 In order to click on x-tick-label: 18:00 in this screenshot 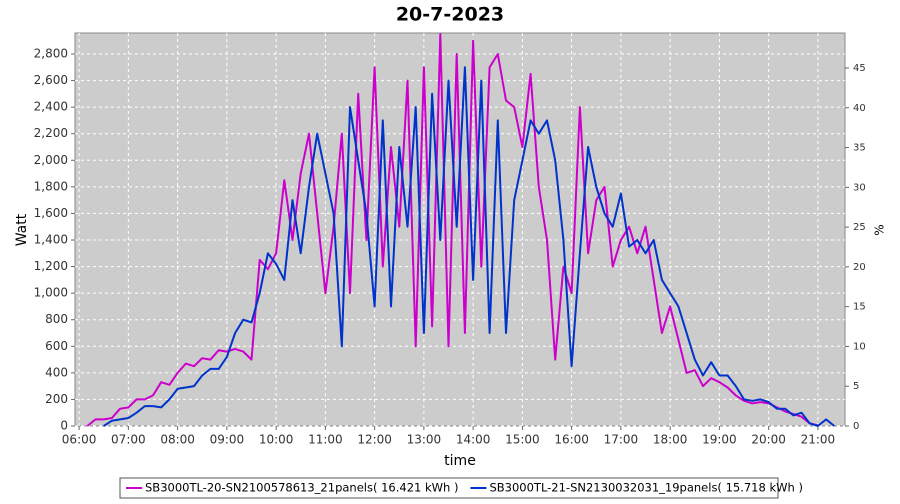, I will do `click(670, 440)`.